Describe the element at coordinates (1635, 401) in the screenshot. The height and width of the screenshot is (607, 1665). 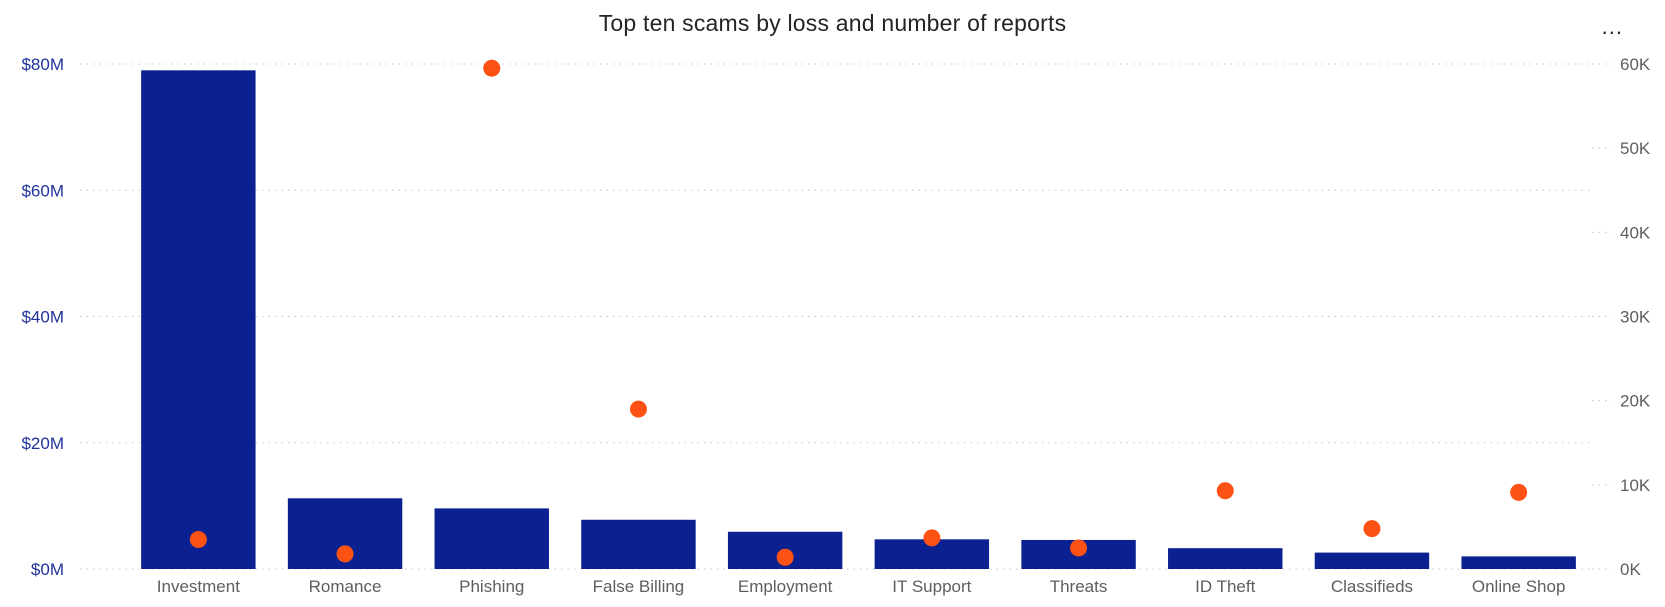
I see `right-tick-label: 20K` at that location.